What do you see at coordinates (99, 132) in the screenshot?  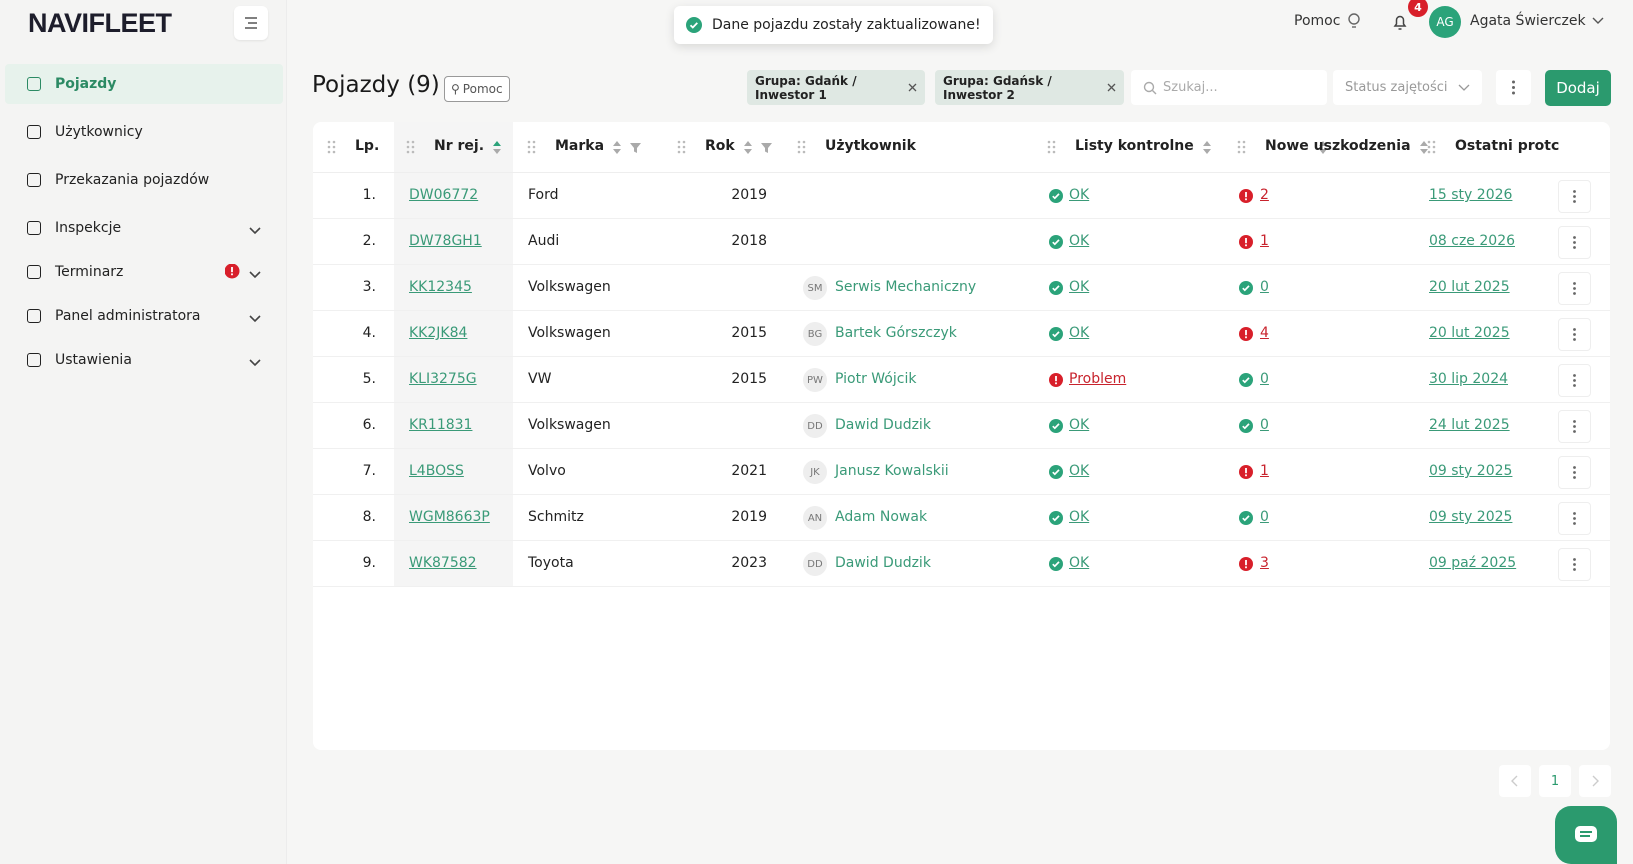 I see `nav-label: Użytkownicy` at bounding box center [99, 132].